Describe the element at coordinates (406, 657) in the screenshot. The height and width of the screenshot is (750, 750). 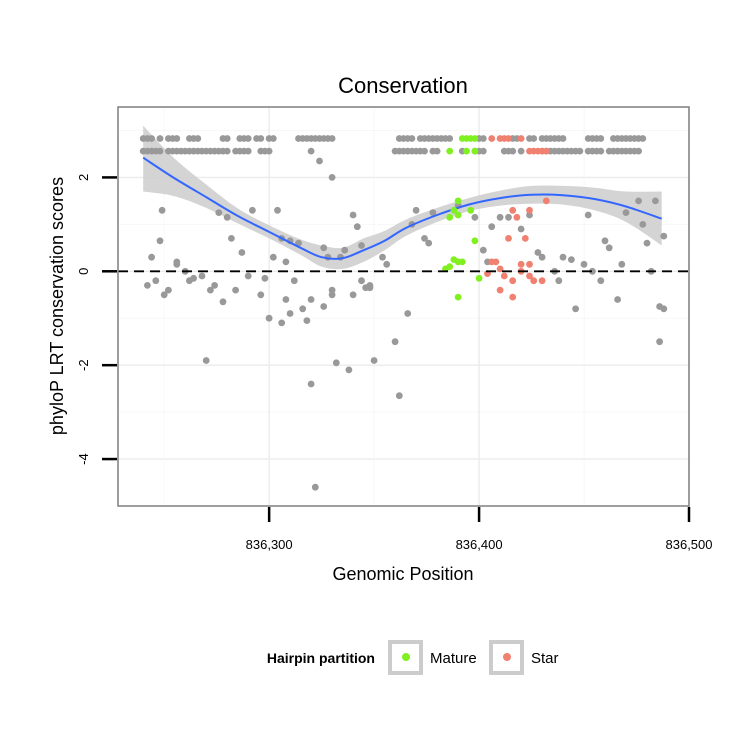
I see `legend-dot-mature` at that location.